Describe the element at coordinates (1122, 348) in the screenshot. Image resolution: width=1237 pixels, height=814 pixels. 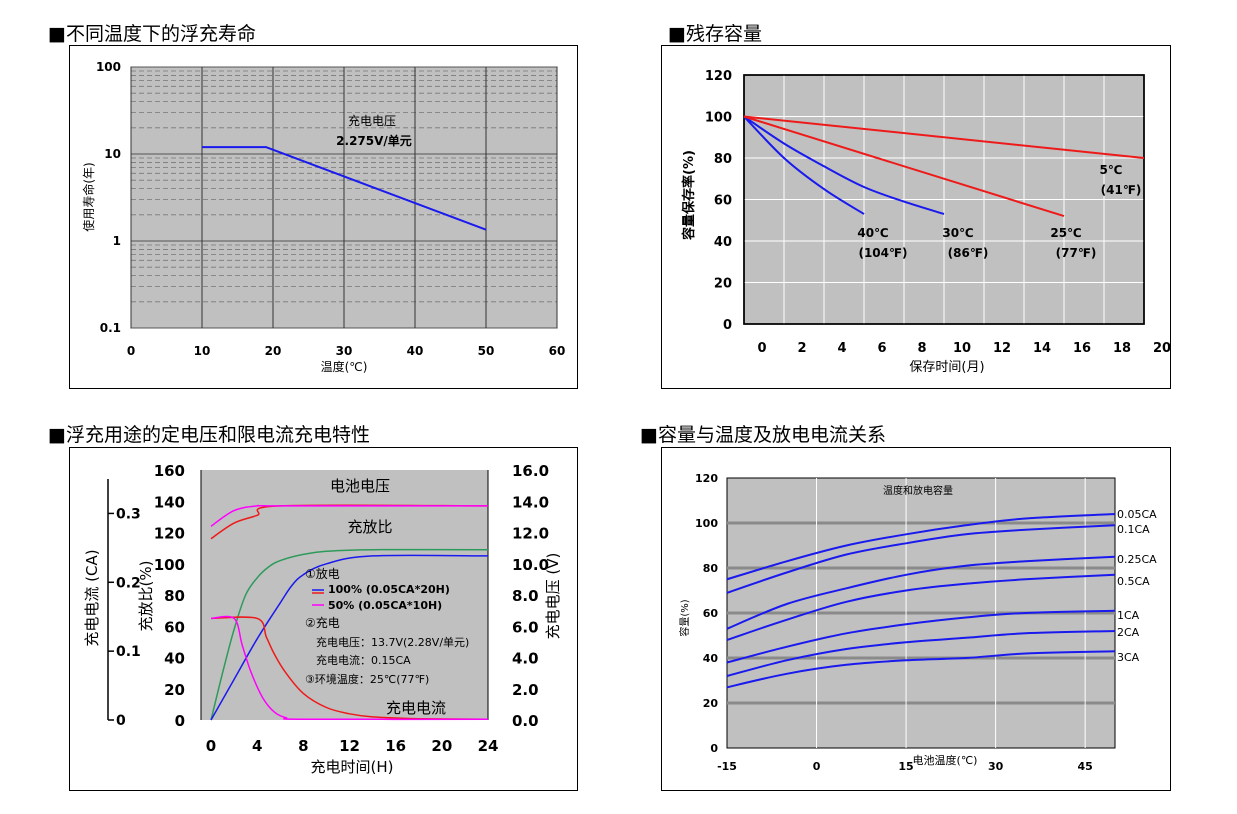
I see `residual-x-tick-label: 18` at that location.